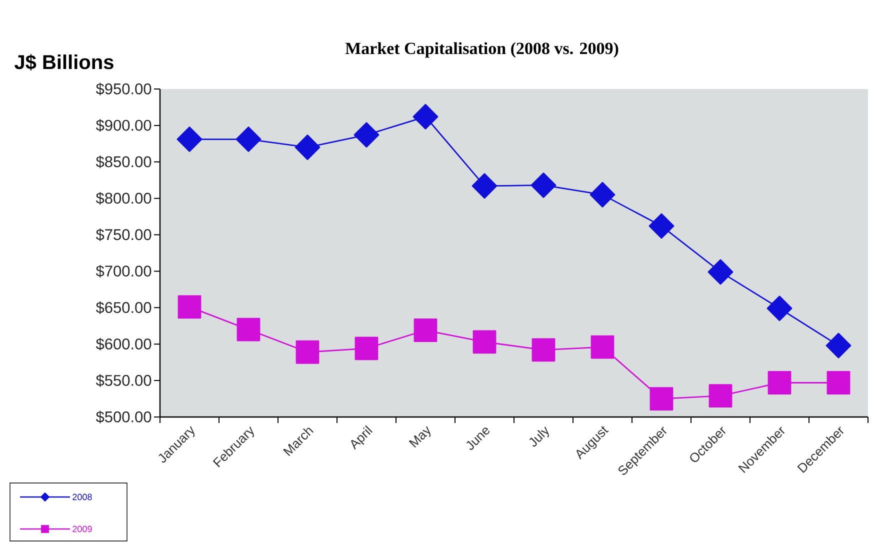  I want to click on y-tick-label: $800.00, so click(124, 198).